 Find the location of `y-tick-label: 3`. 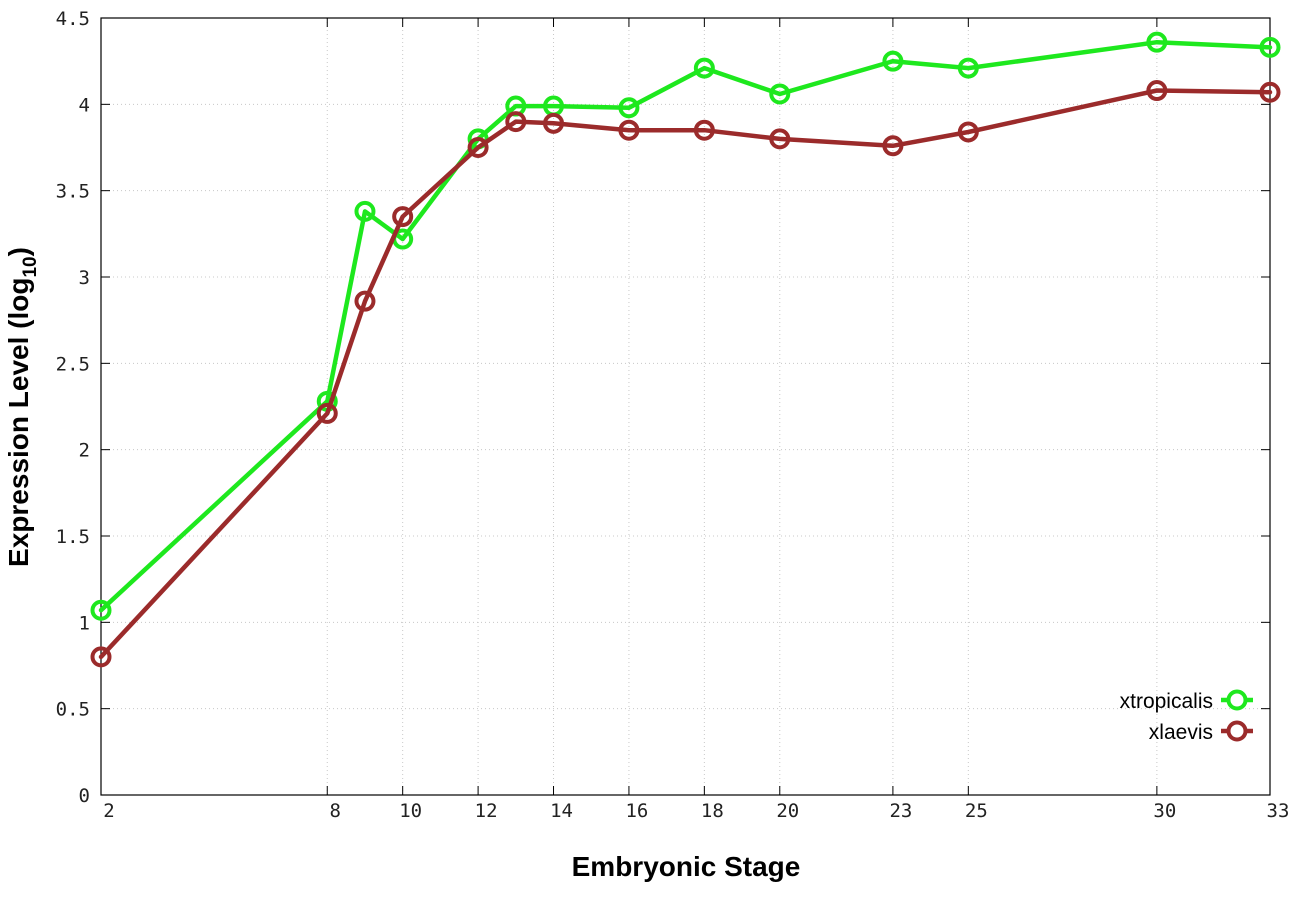

y-tick-label: 3 is located at coordinates (84, 278).